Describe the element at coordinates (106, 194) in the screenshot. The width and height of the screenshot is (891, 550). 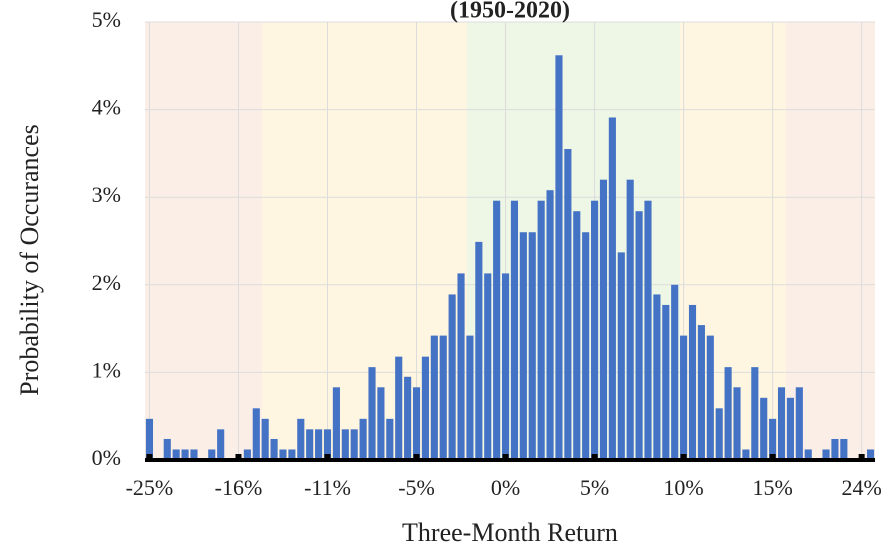
I see `y-tick-label: 3%` at that location.